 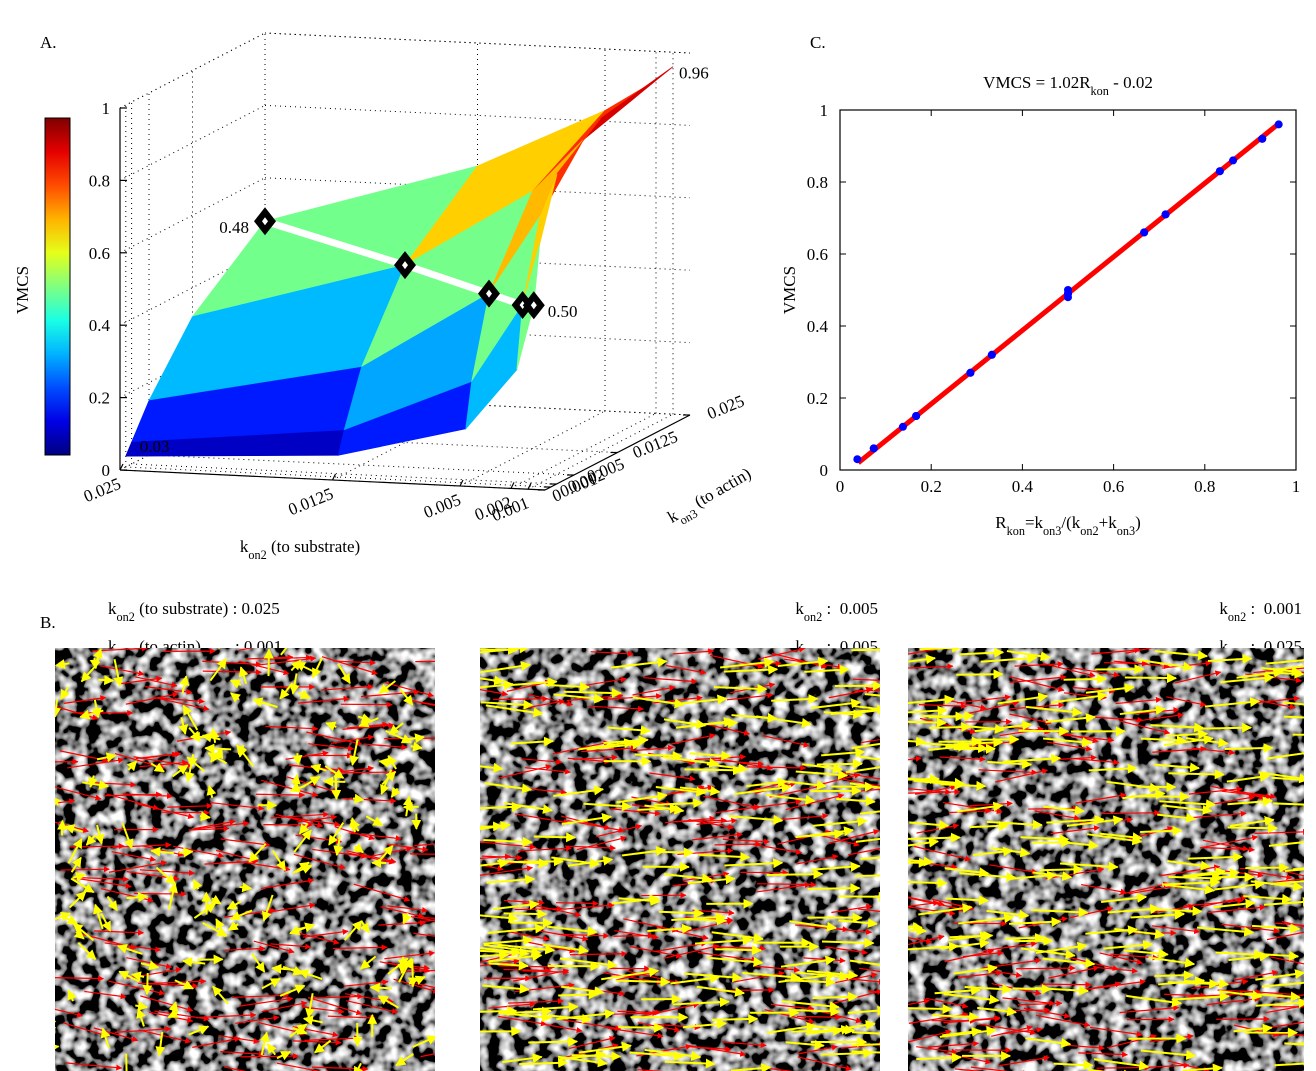 What do you see at coordinates (680, 859) in the screenshot?
I see `arrow-field` at bounding box center [680, 859].